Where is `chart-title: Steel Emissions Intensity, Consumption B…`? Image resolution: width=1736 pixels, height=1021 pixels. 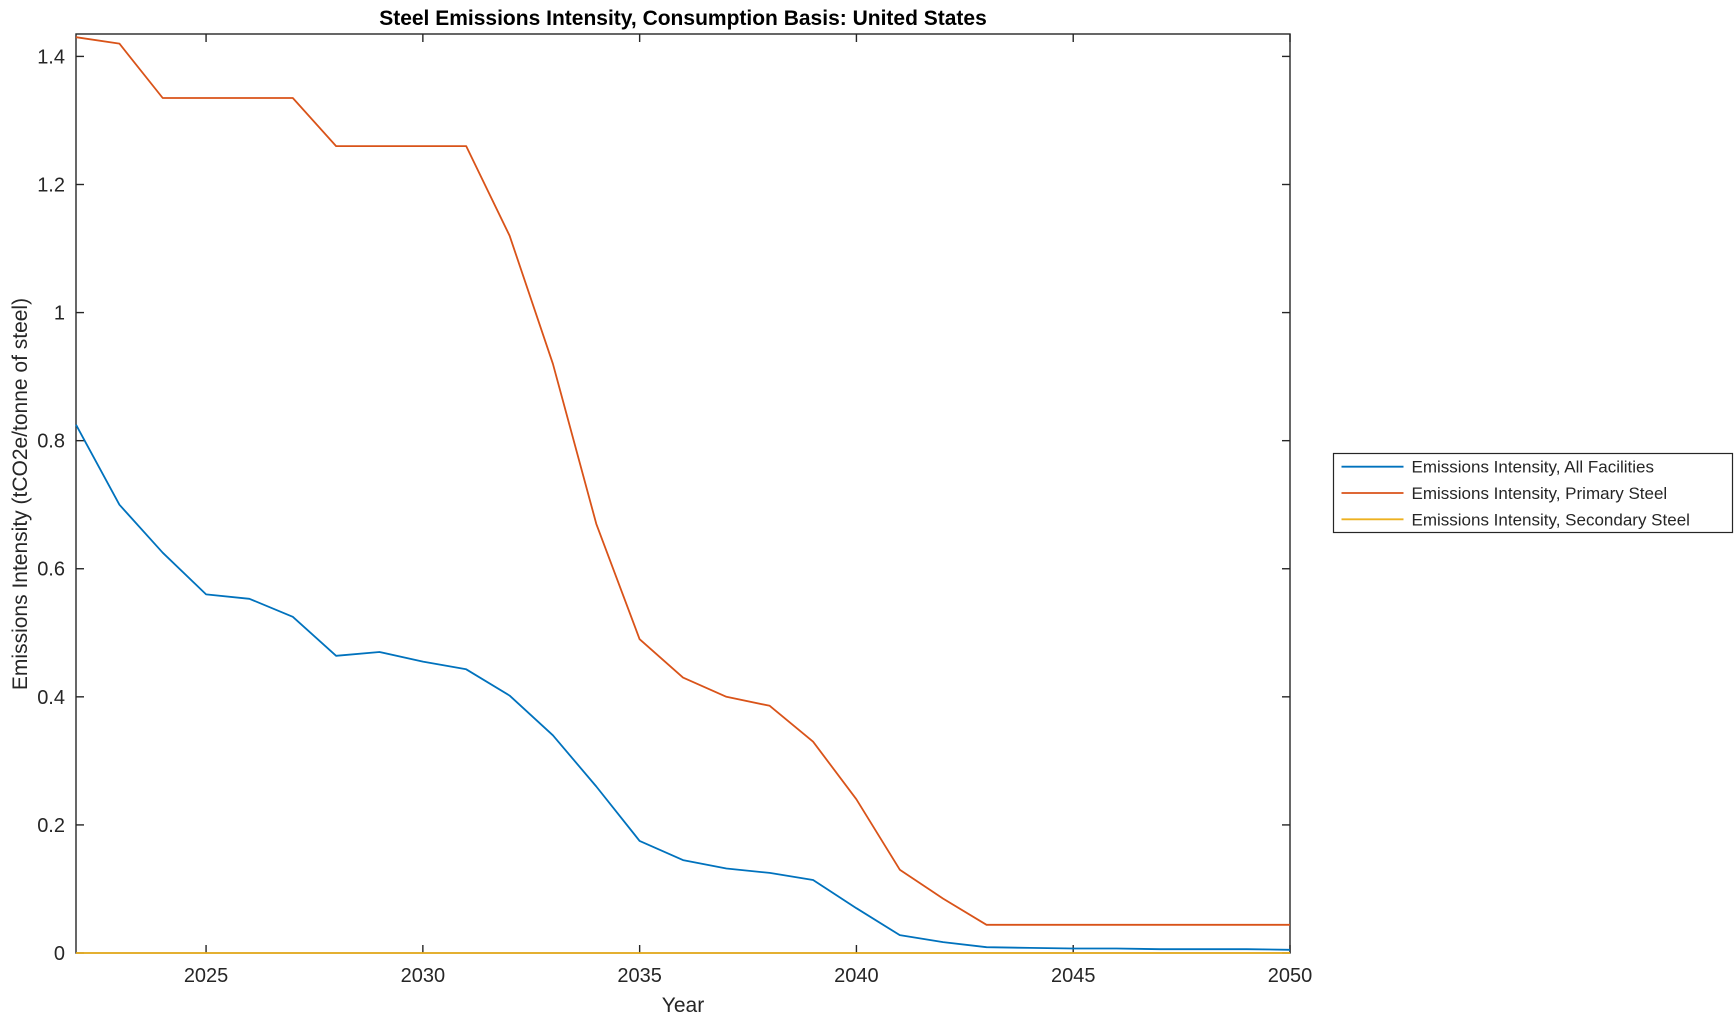 chart-title: Steel Emissions Intensity, Consumption B… is located at coordinates (683, 18).